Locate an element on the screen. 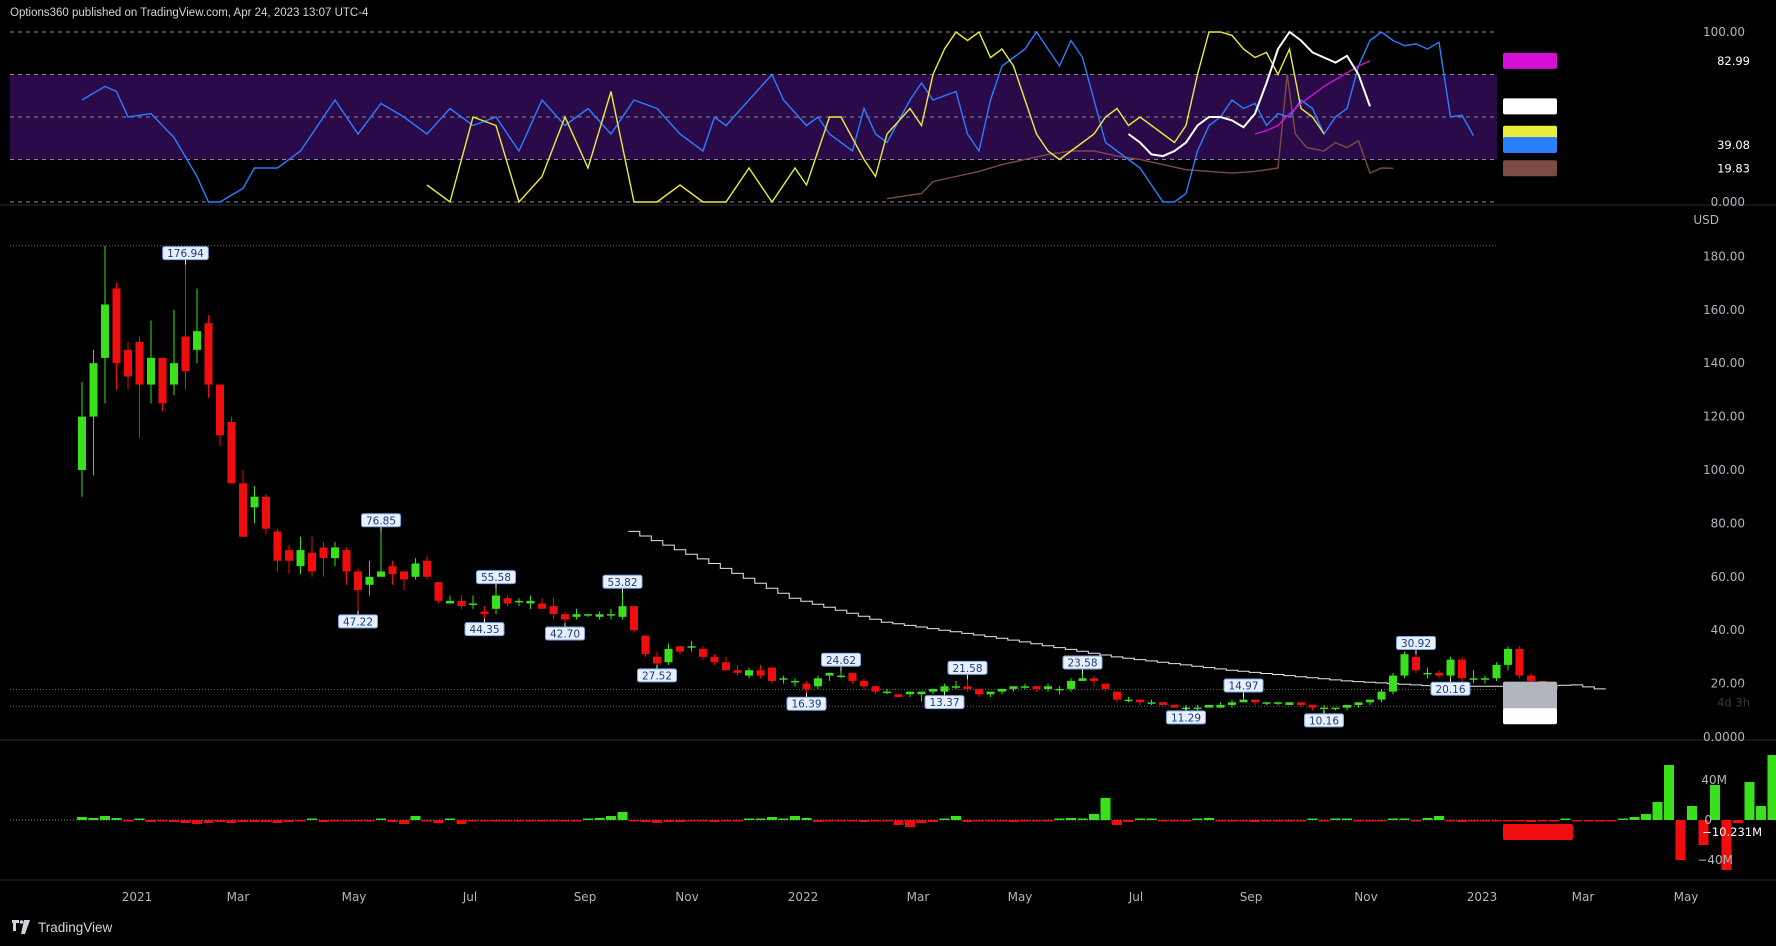  footer-brand: TradingView is located at coordinates (61, 927).